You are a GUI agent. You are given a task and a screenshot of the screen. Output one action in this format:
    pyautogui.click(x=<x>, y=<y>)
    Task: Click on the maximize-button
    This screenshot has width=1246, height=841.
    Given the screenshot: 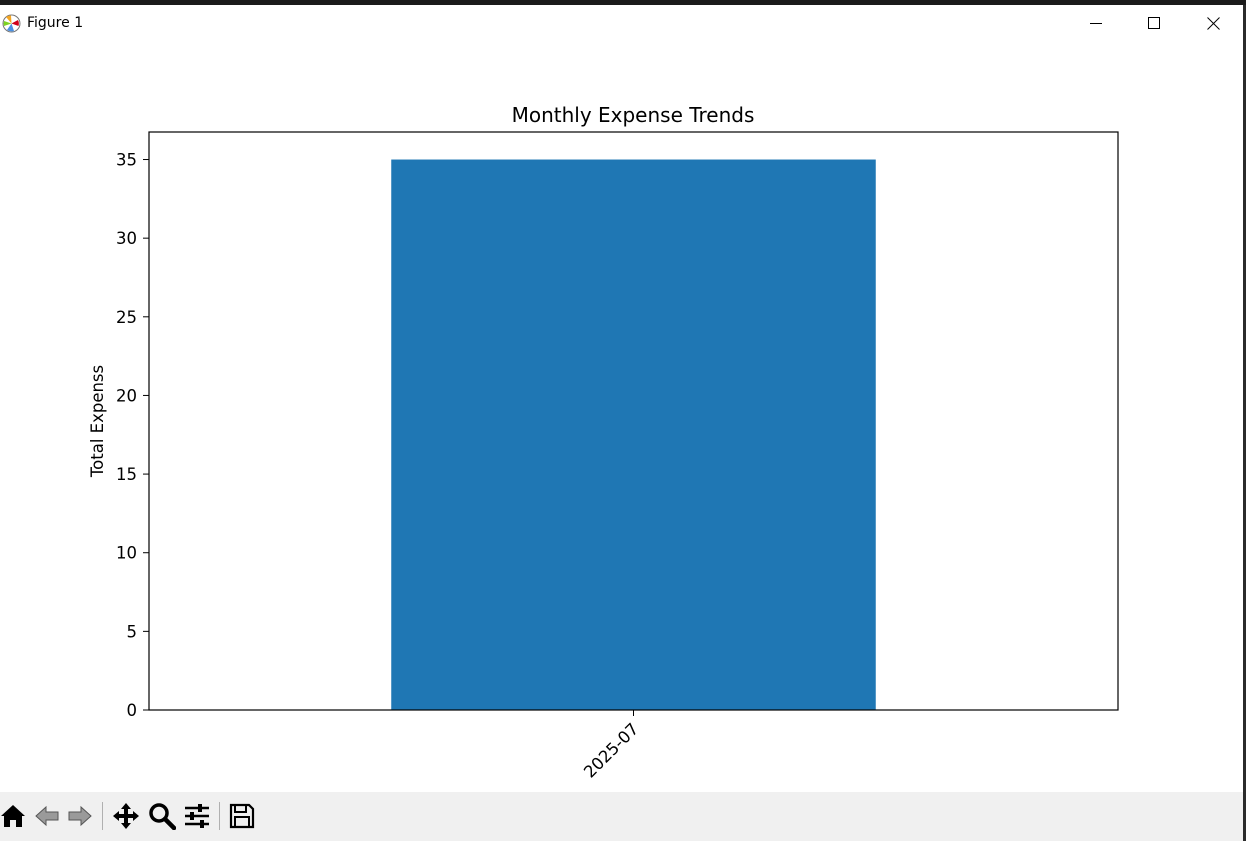 What is the action you would take?
    pyautogui.click(x=1154, y=23)
    